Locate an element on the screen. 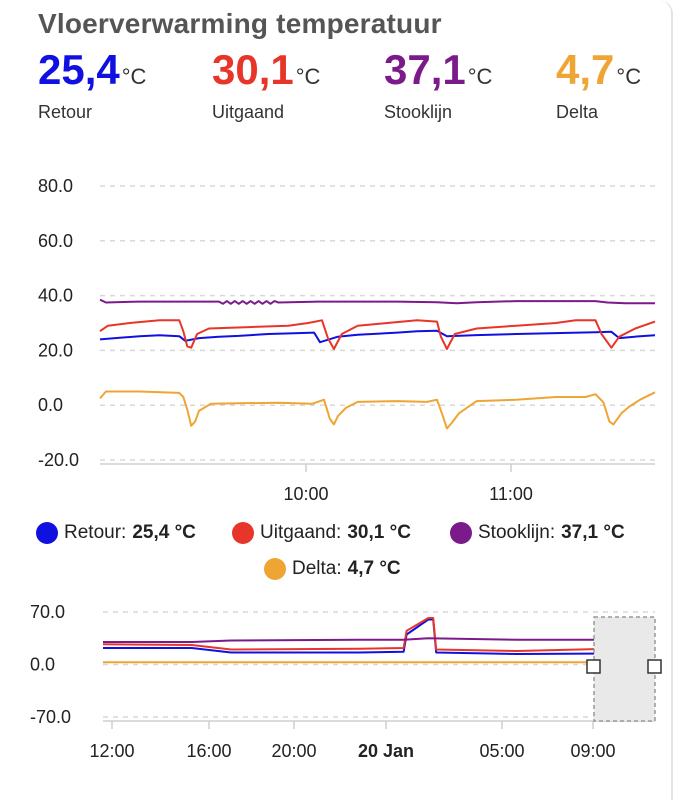 This screenshot has width=683, height=800. stat-retour: 25,4°C Retour is located at coordinates (92, 85).